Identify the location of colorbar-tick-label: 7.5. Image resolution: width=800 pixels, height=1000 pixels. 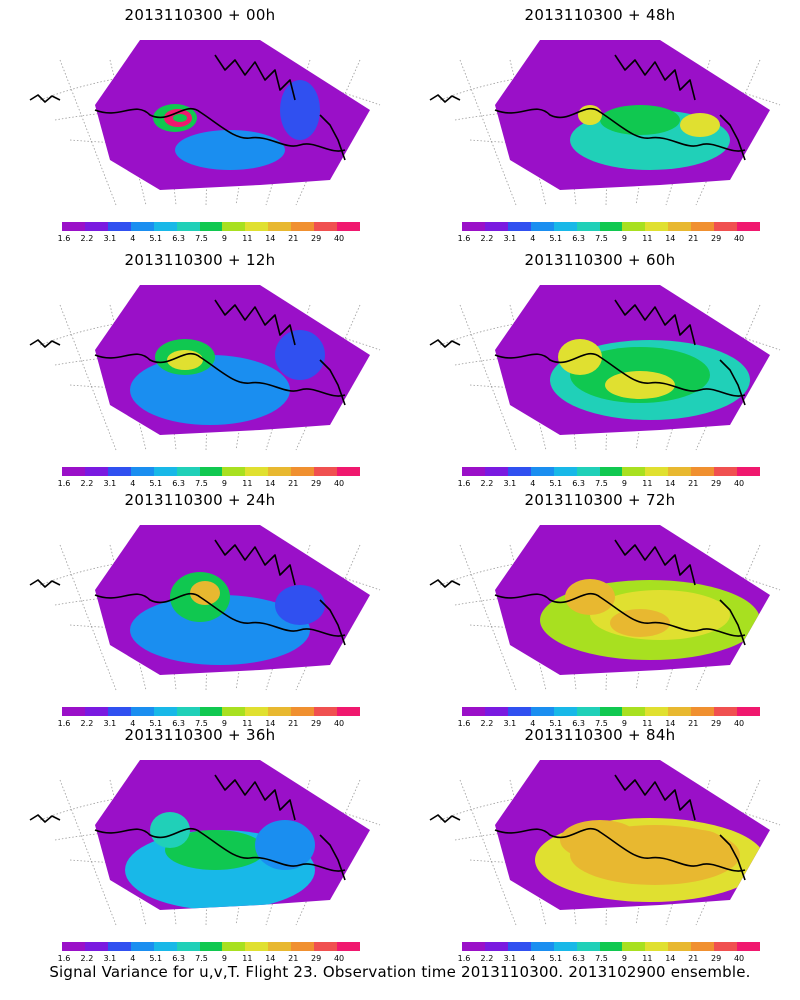
(201, 958).